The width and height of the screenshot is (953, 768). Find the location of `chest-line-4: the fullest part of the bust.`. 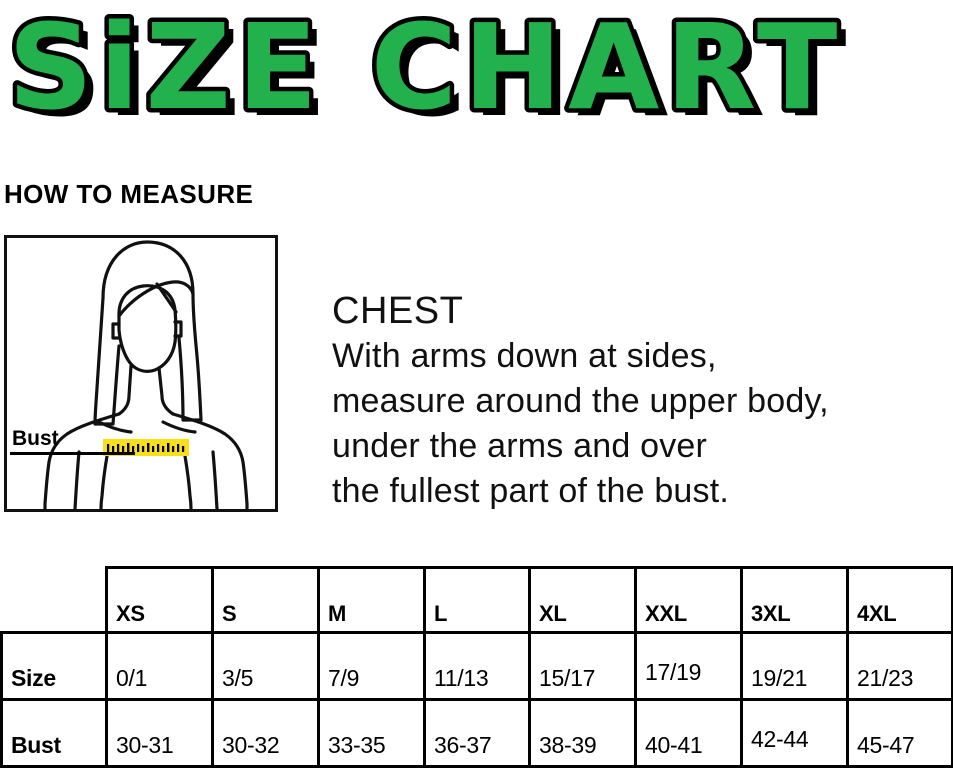

chest-line-4: the fullest part of the bust. is located at coordinates (531, 491).